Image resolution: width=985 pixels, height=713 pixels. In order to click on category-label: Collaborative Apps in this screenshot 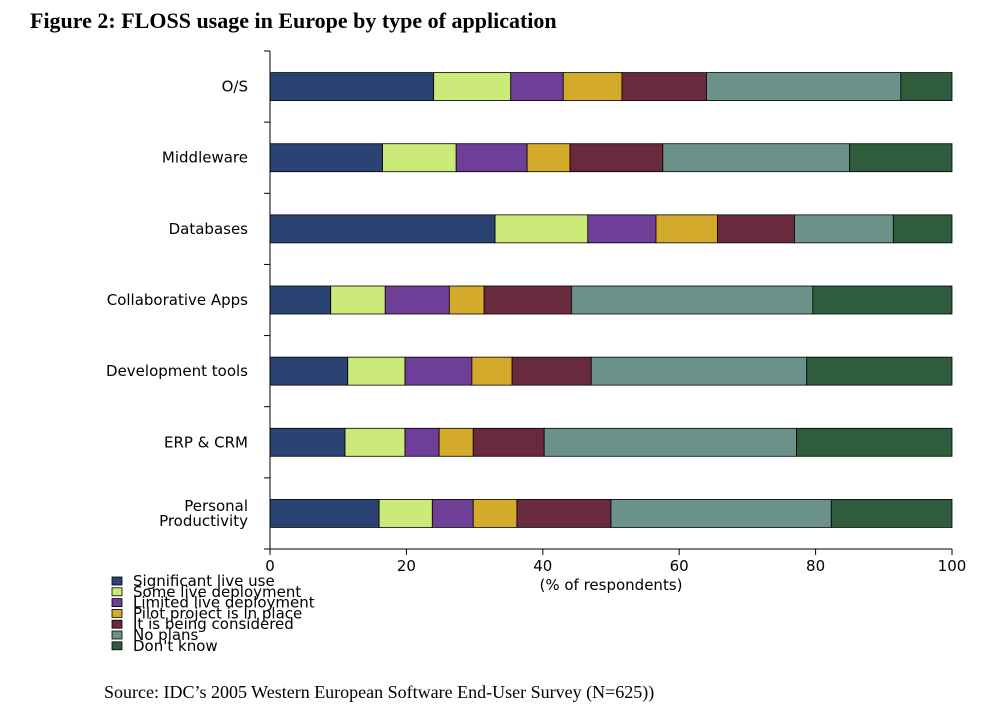, I will do `click(177, 300)`.